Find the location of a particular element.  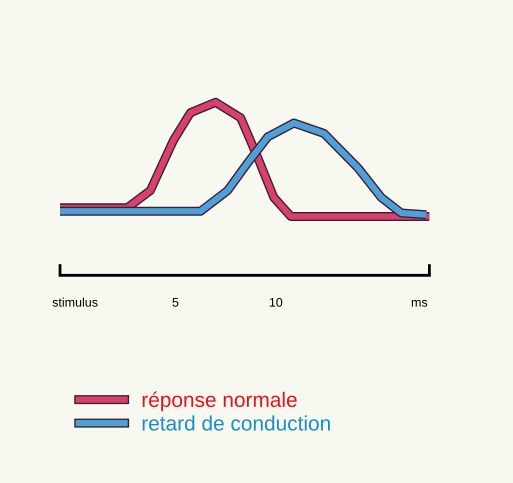

x-tick-label: ms is located at coordinates (420, 303).